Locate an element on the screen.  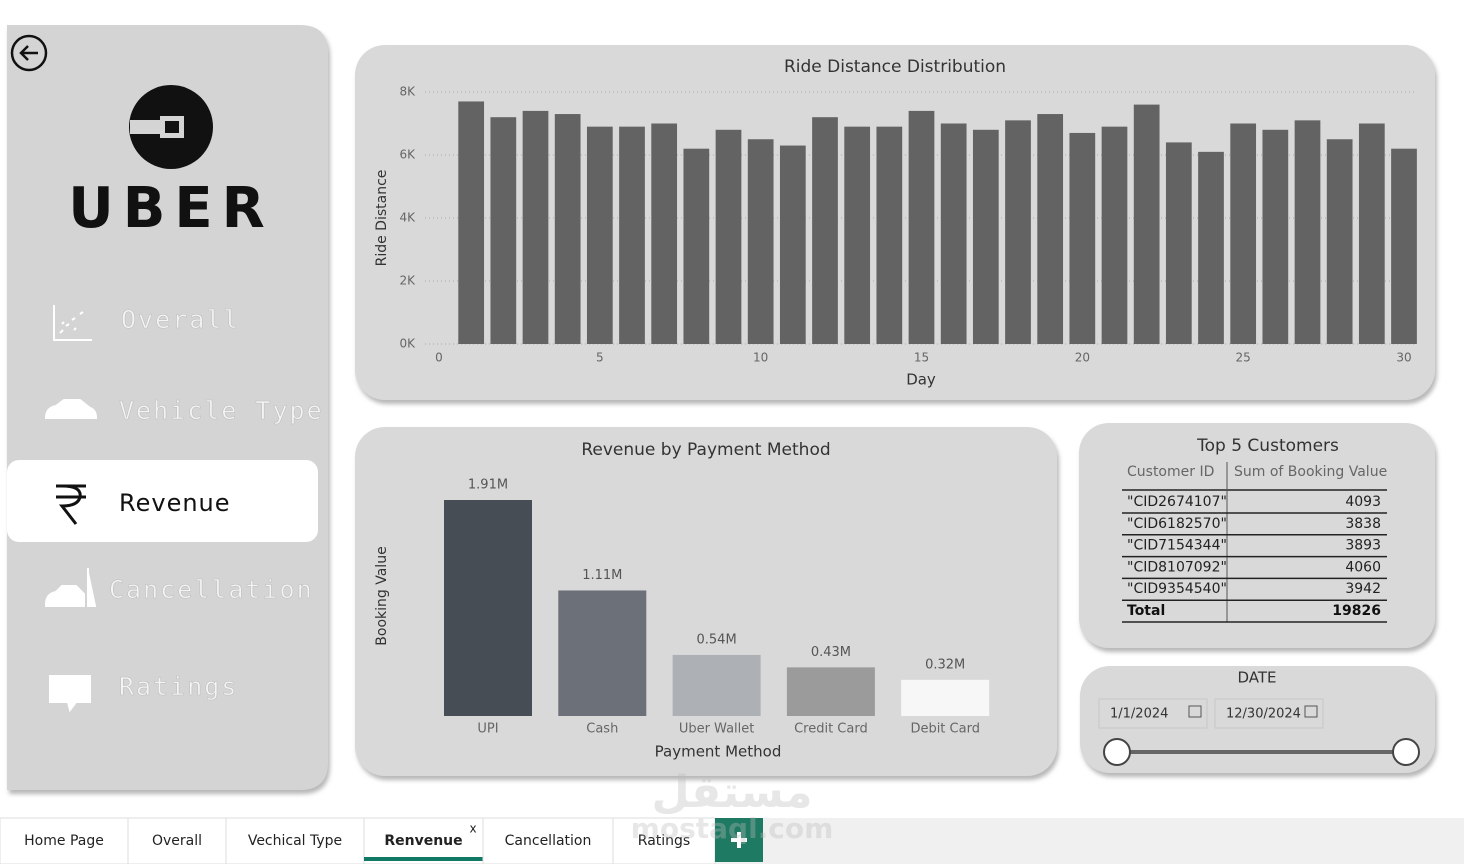
nav-active-bg is located at coordinates (162, 501).